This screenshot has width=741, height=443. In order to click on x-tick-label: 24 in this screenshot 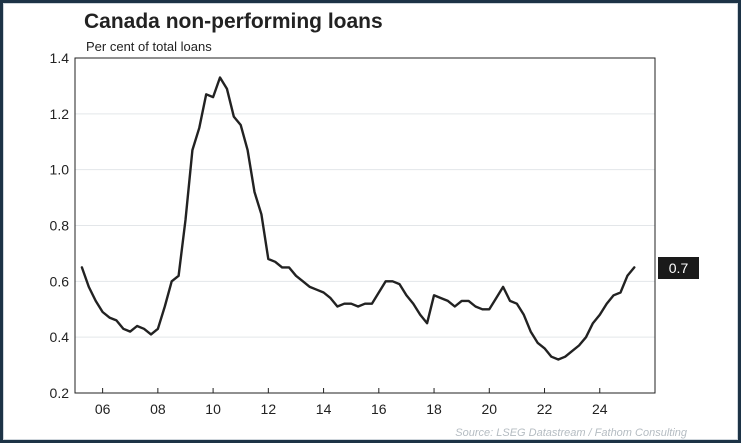, I will do `click(600, 409)`.